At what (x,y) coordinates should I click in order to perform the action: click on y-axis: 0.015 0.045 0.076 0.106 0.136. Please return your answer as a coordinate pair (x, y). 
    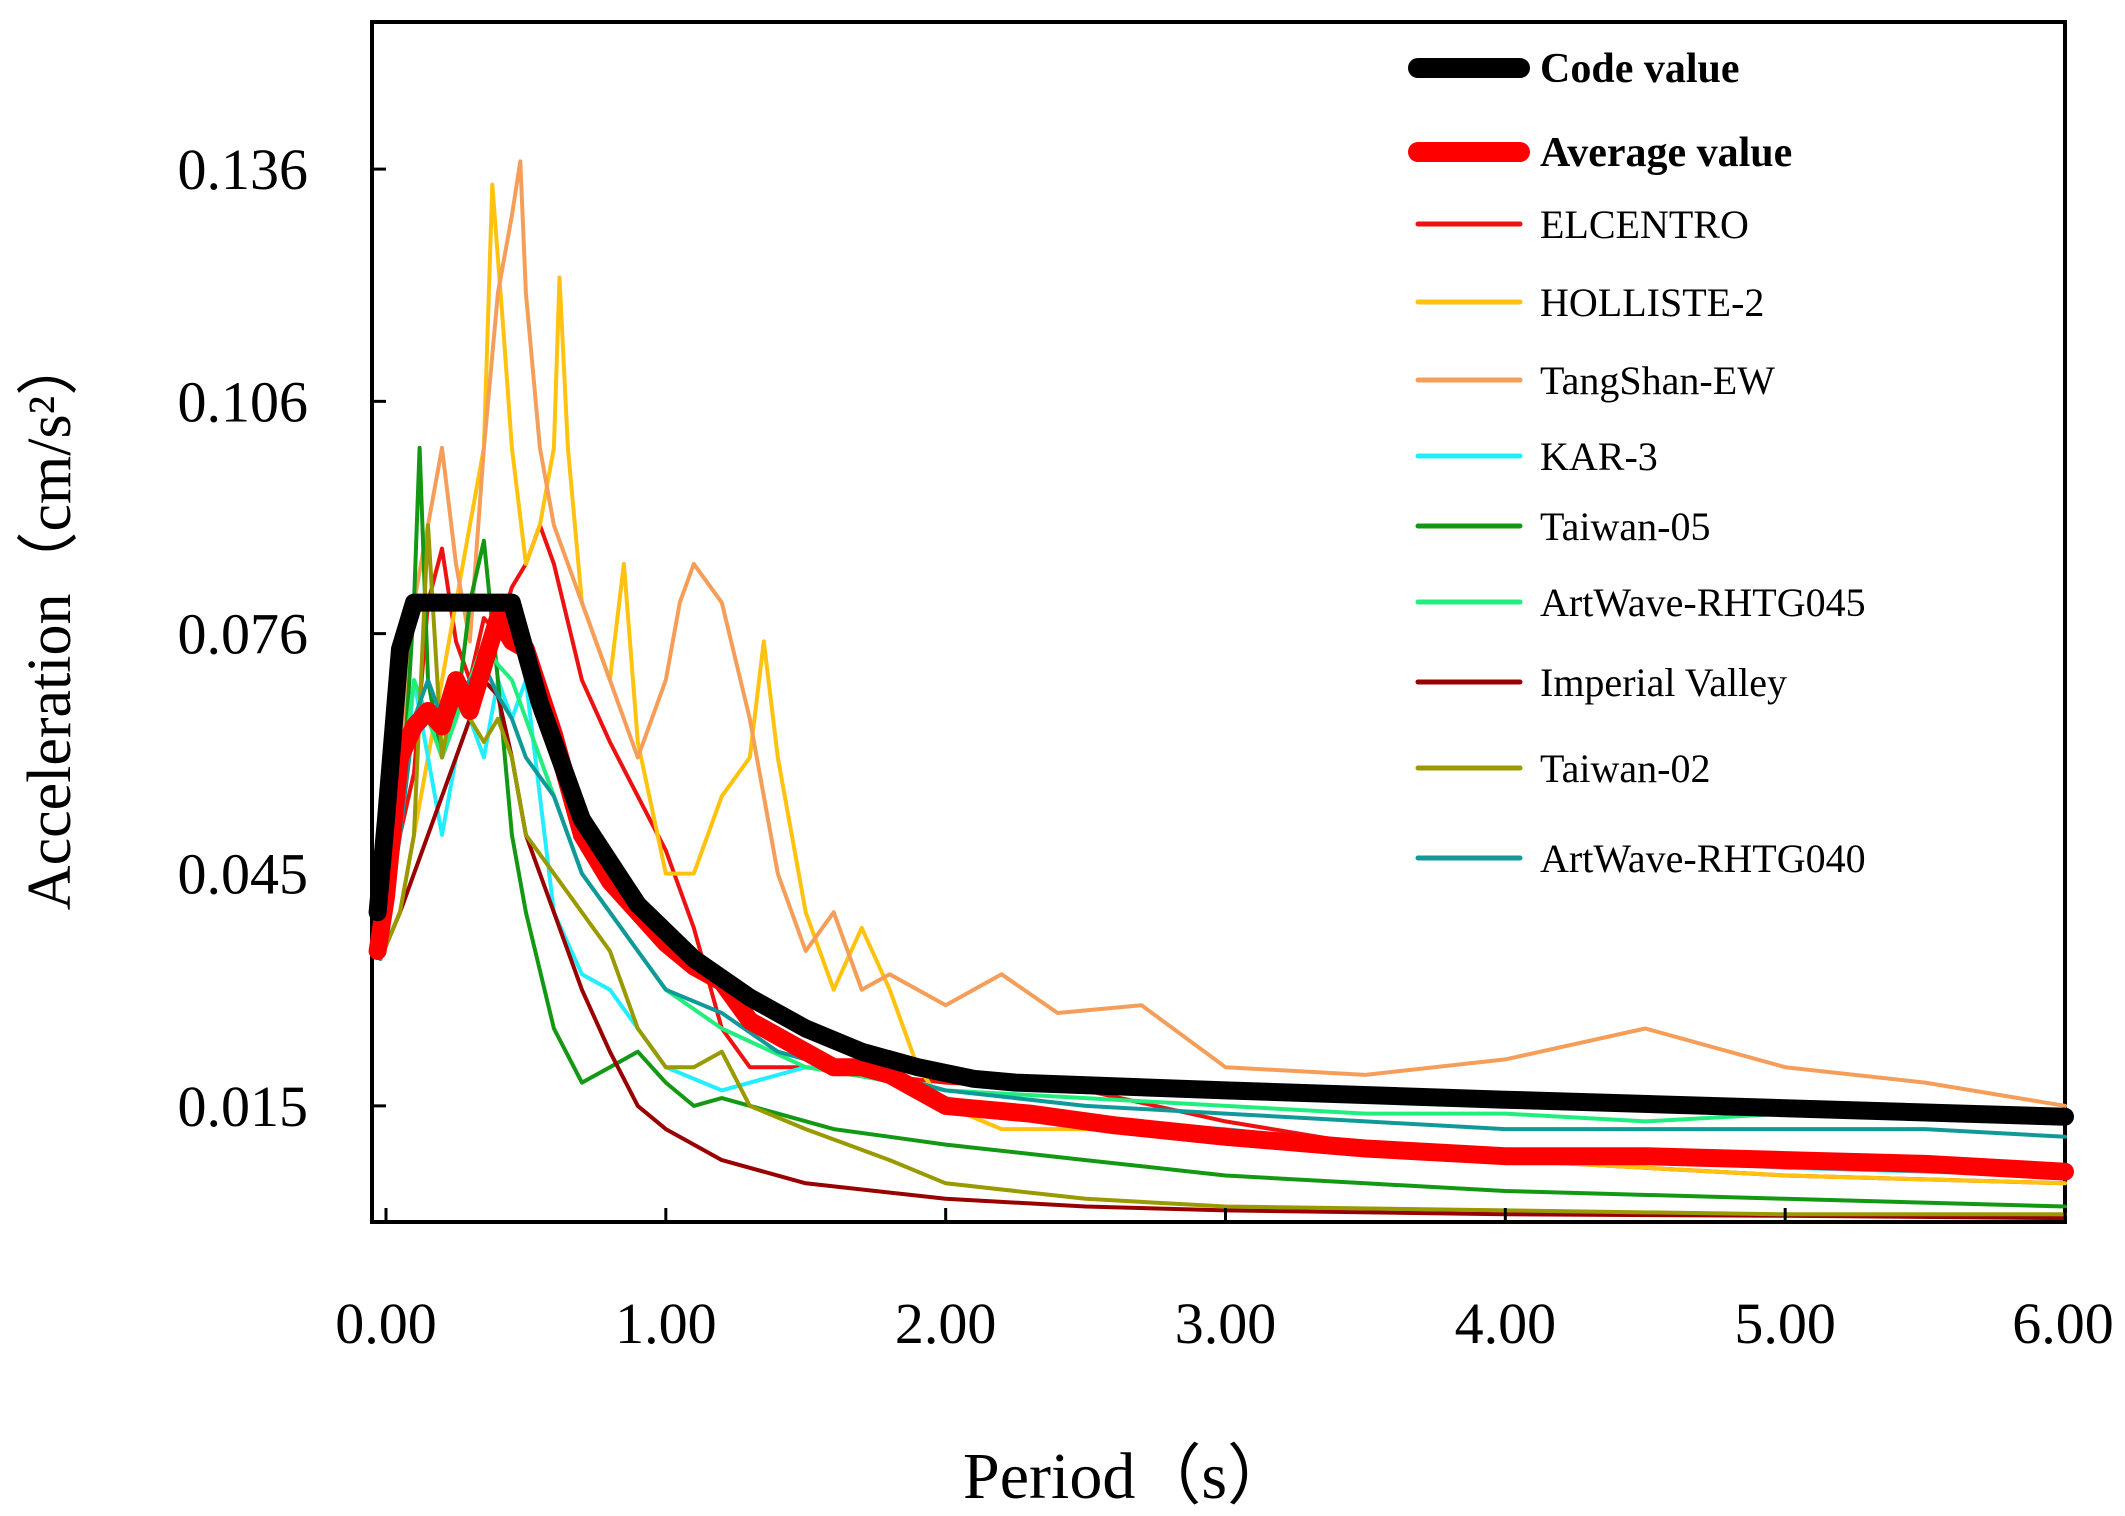
    Looking at the image, I should click on (282, 638).